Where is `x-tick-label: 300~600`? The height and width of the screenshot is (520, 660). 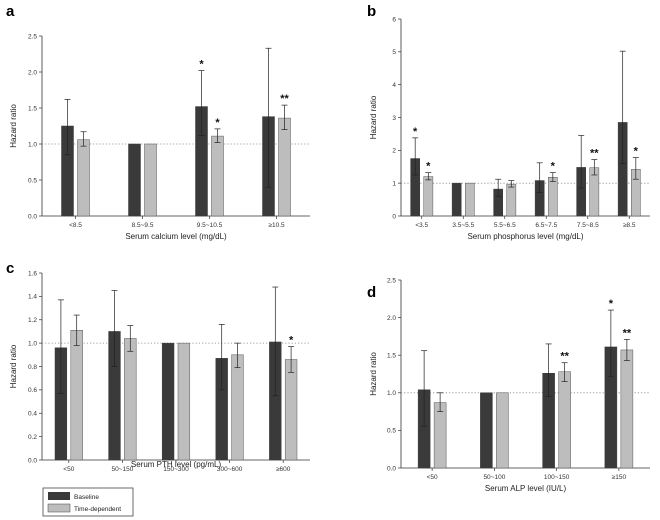
x-tick-label: 300~600 is located at coordinates (230, 469).